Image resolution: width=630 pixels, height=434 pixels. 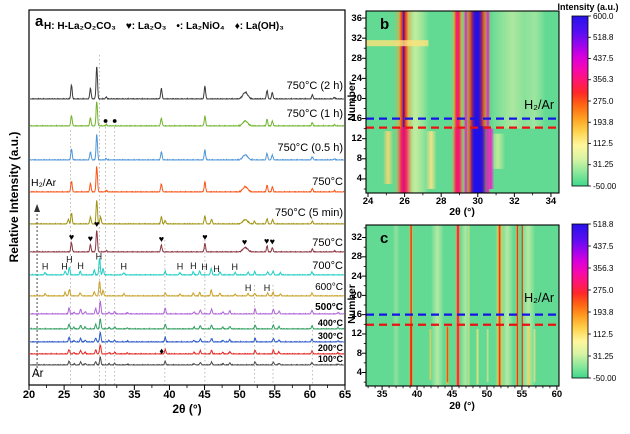 What do you see at coordinates (99, 395) in the screenshot?
I see `x-tick-label: 30` at bounding box center [99, 395].